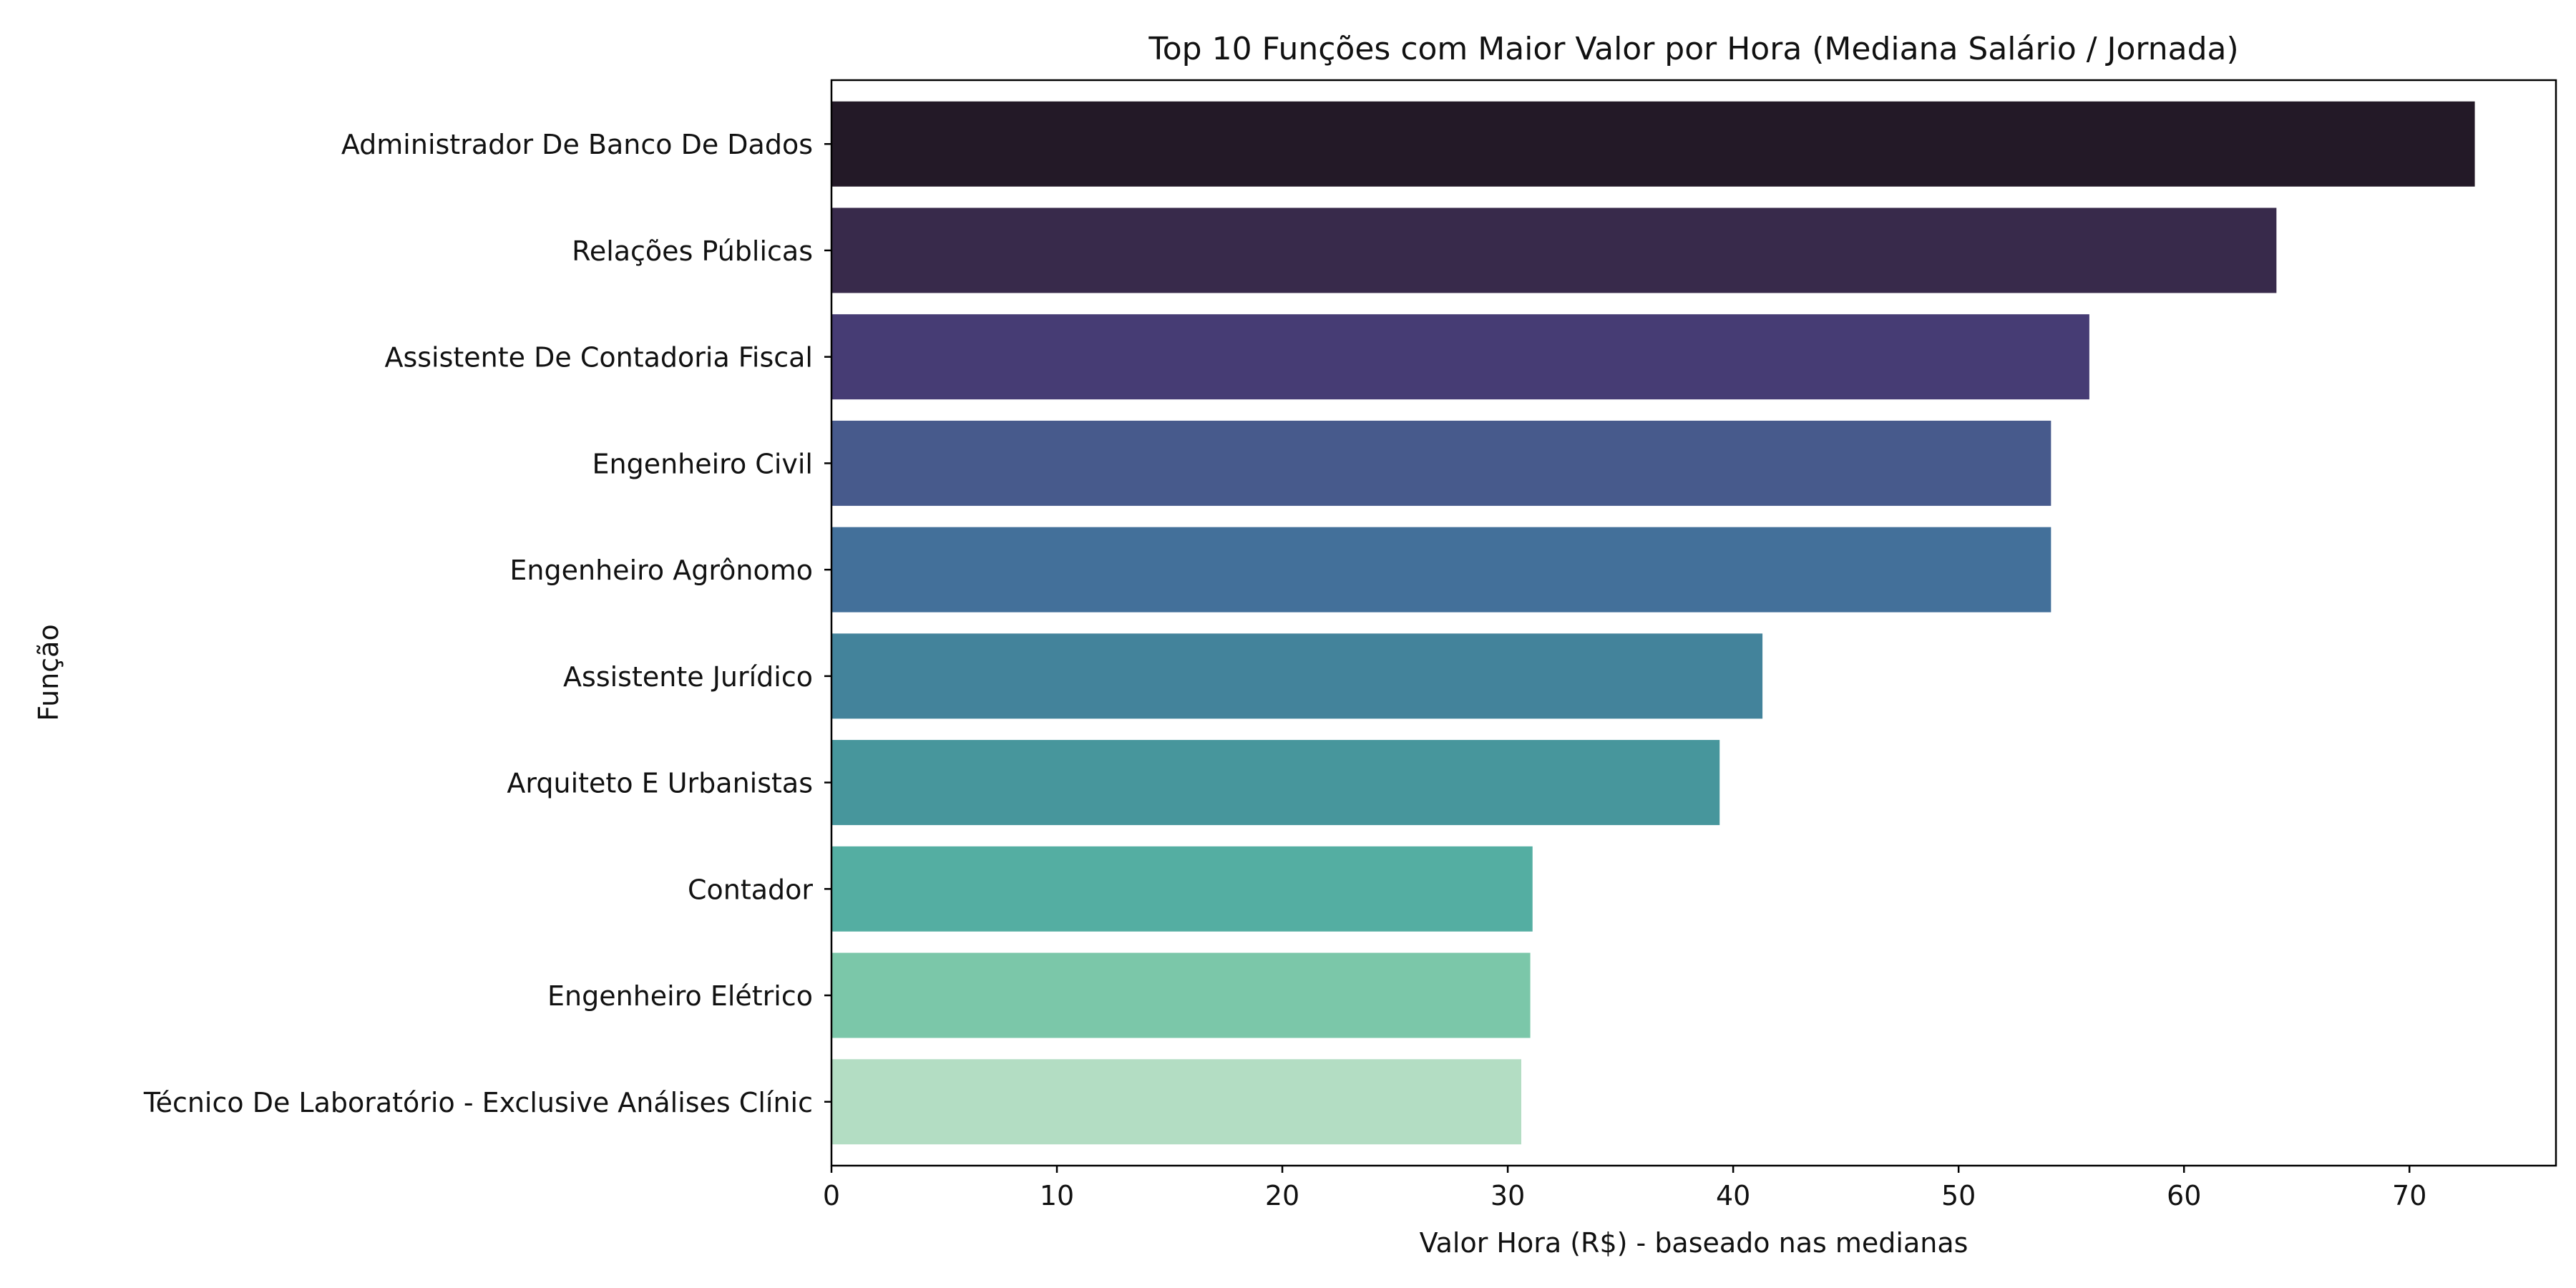 This screenshot has height=1288, width=2576. Describe the element at coordinates (2184, 1195) in the screenshot. I see `x-tick-label: 60` at that location.